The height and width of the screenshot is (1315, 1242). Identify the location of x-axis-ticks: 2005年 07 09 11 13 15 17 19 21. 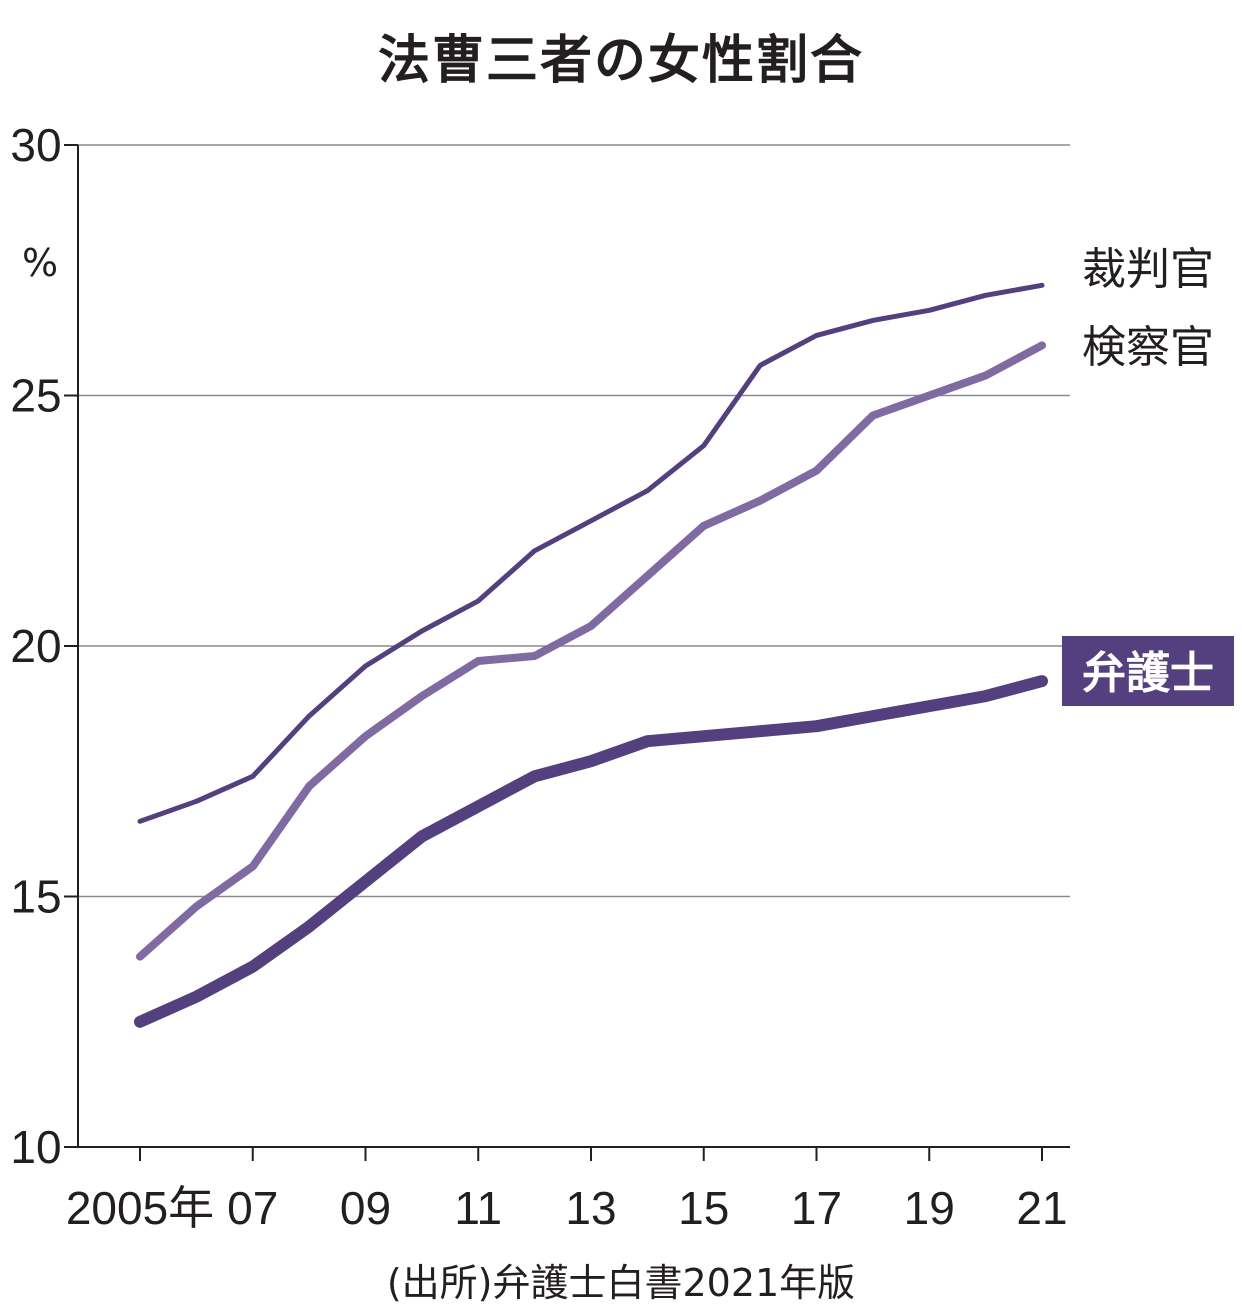
(567, 1190).